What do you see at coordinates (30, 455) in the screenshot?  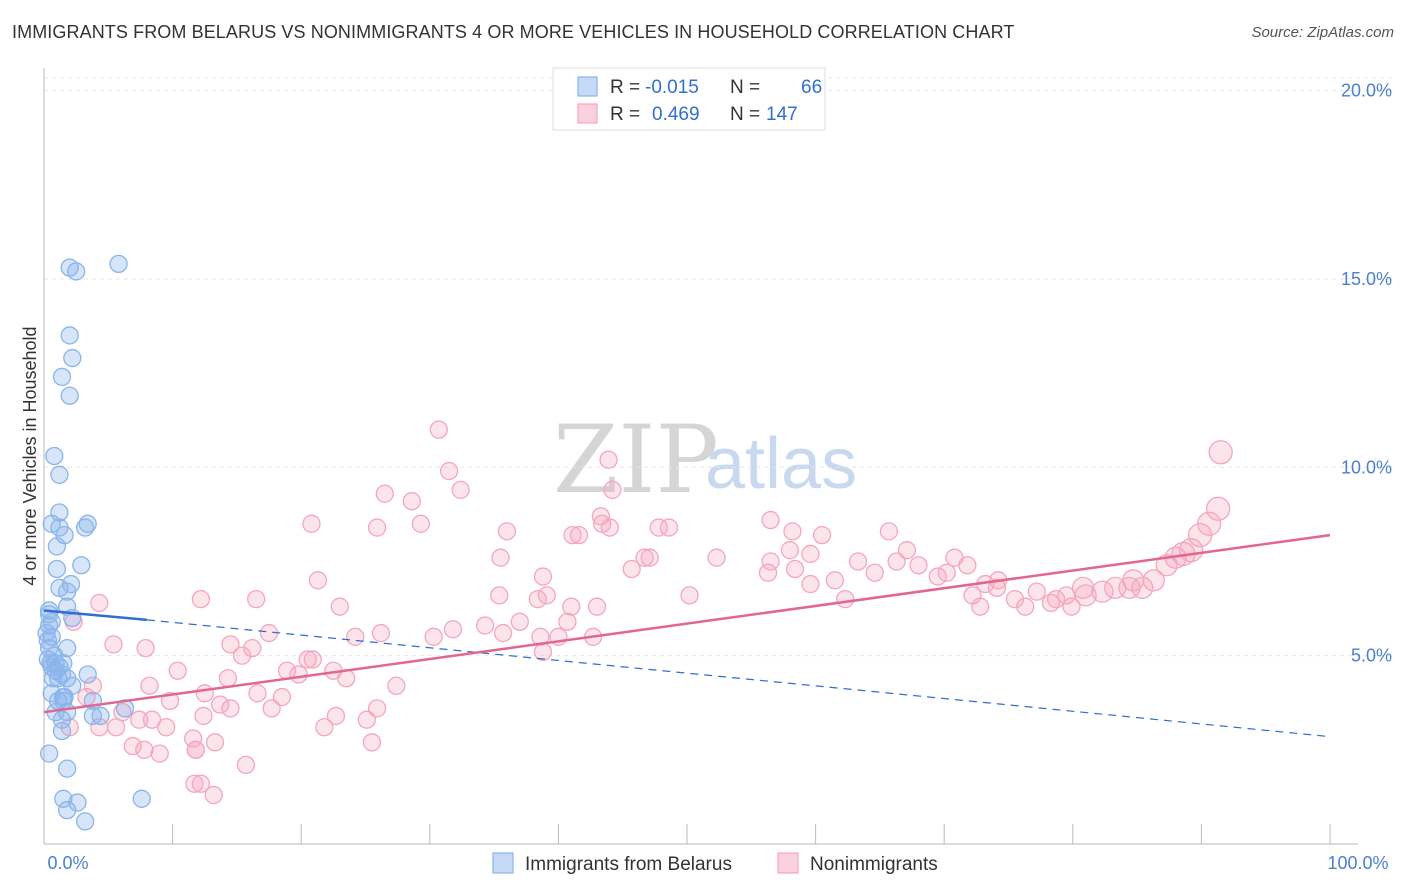 I see `y-axis-label: 4 or more Vehicles in Household` at bounding box center [30, 455].